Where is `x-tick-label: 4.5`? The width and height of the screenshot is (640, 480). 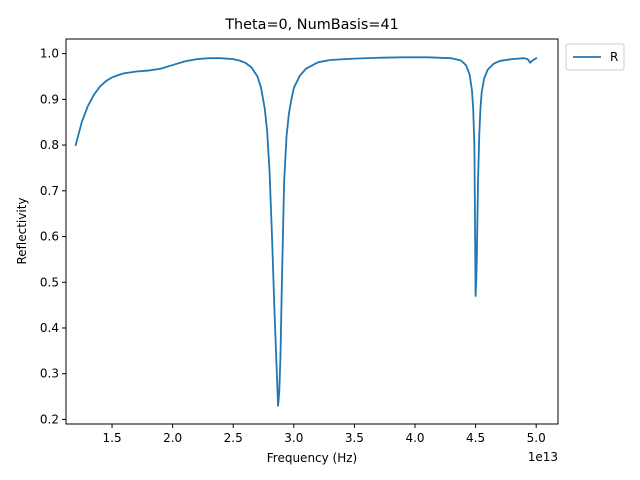
x-tick-label: 4.5 is located at coordinates (475, 438).